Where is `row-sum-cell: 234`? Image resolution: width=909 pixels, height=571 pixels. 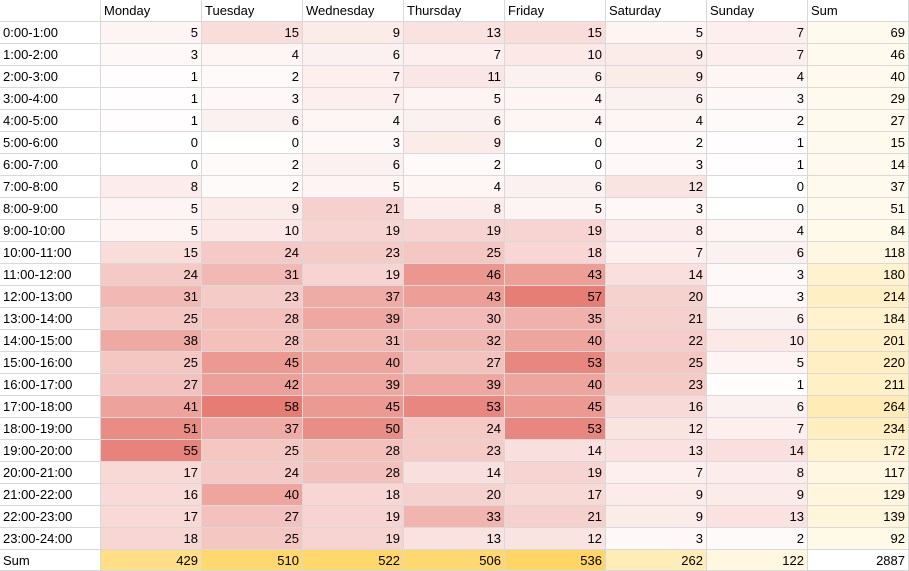 row-sum-cell: 234 is located at coordinates (858, 429).